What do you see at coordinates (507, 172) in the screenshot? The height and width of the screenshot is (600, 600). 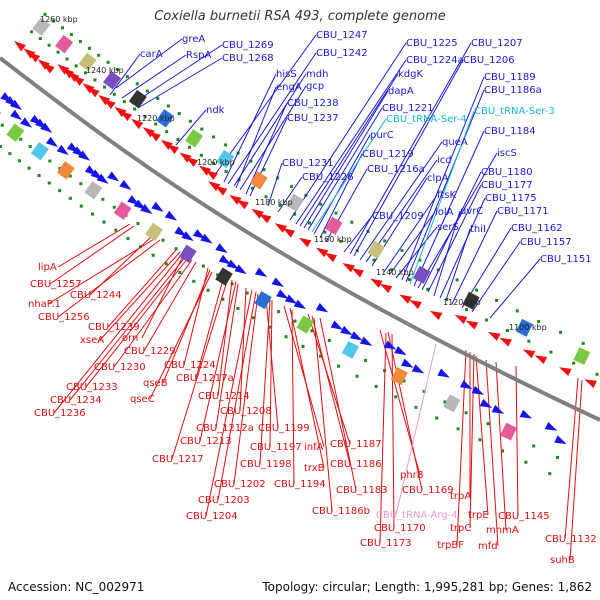 I see `gene-label-plus: CBU_1180` at bounding box center [507, 172].